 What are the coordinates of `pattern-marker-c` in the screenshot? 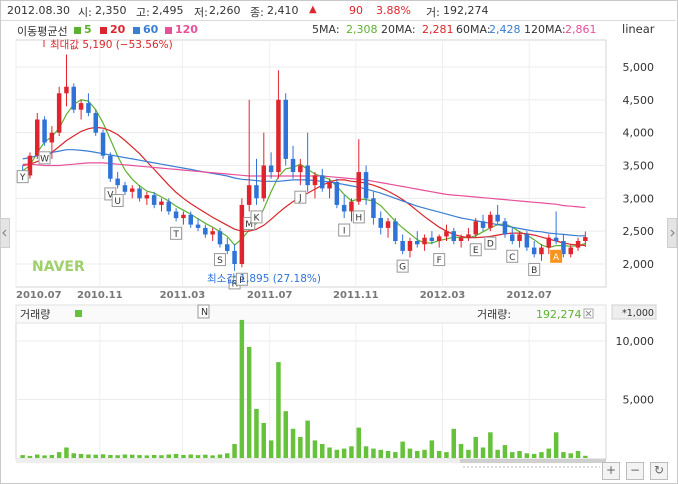 It's located at (512, 256).